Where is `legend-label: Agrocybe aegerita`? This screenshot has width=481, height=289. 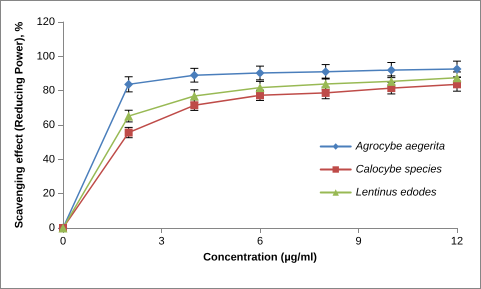 legend-label: Agrocybe aegerita is located at coordinates (400, 146).